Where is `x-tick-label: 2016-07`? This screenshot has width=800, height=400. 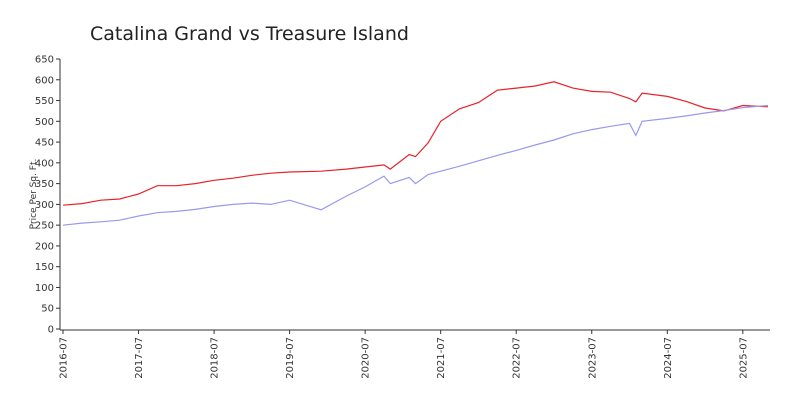 x-tick-label: 2016-07 is located at coordinates (64, 358).